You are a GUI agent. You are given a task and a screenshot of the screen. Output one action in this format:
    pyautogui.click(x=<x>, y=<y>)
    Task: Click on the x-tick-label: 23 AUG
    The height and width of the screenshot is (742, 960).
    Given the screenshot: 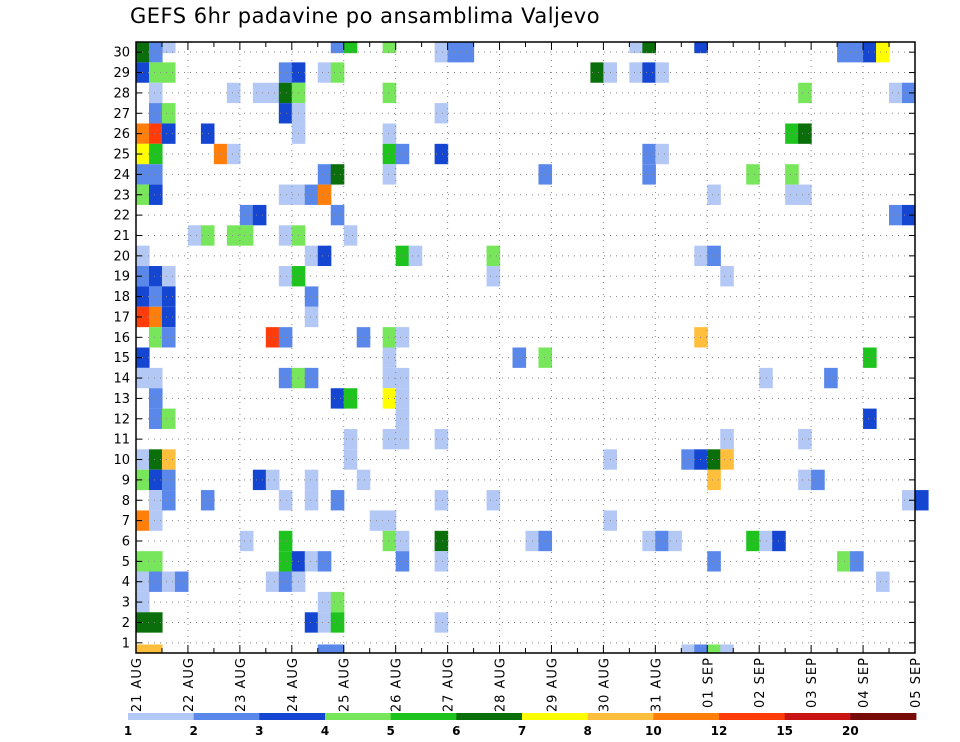 What is the action you would take?
    pyautogui.click(x=241, y=684)
    